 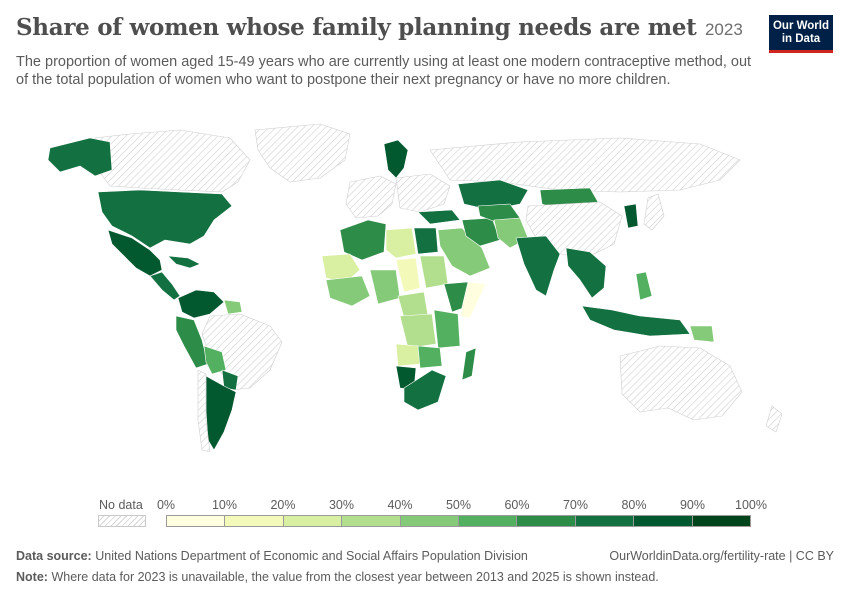 I want to click on region-usa, so click(x=165, y=219).